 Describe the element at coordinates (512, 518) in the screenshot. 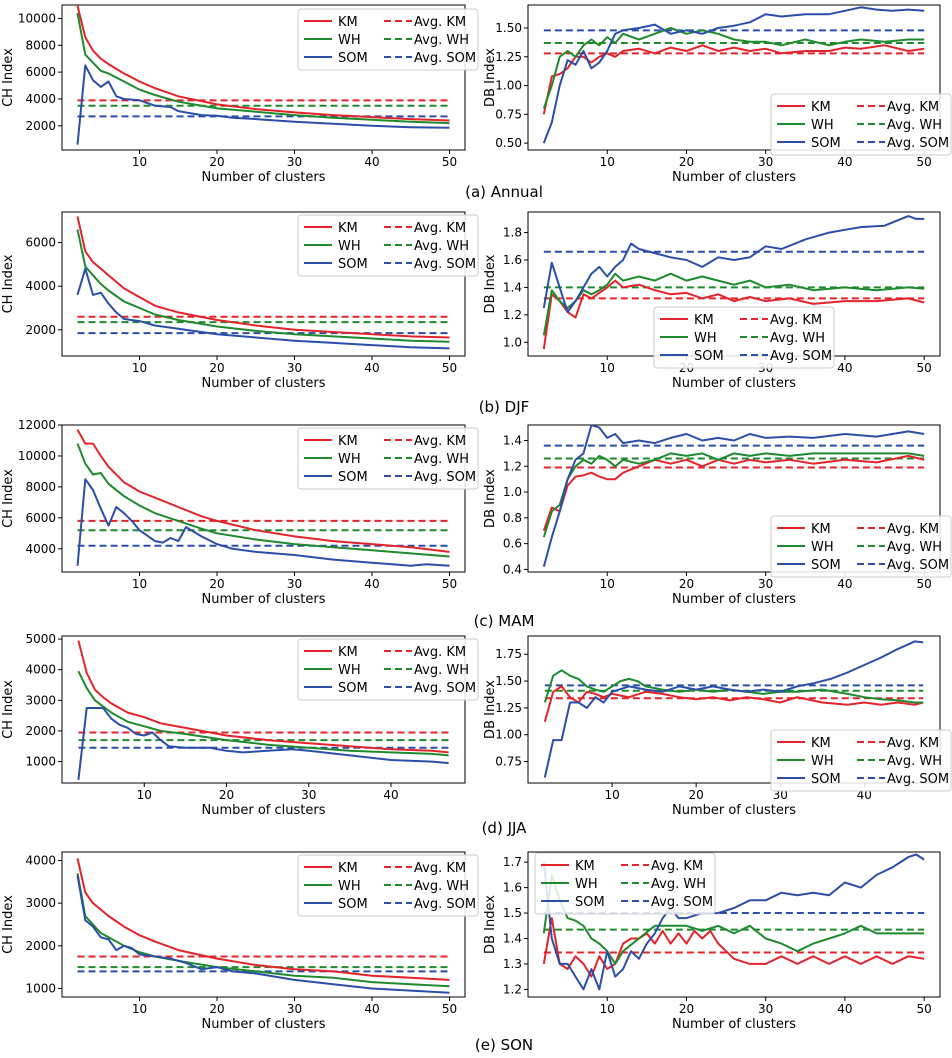

I see `y-tick-label: 0.8` at that location.